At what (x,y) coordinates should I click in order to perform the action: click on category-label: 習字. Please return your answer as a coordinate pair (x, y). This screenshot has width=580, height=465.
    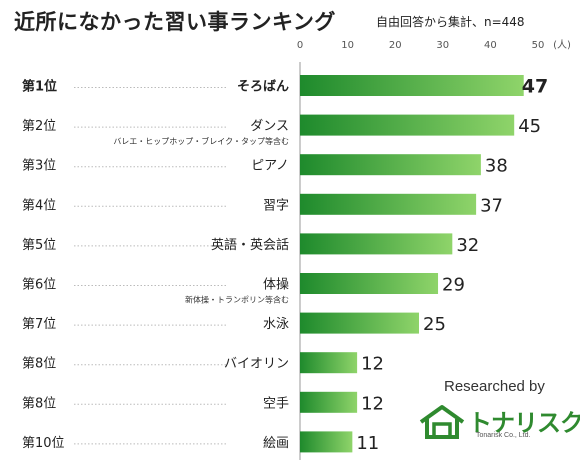
    Looking at the image, I should click on (276, 205).